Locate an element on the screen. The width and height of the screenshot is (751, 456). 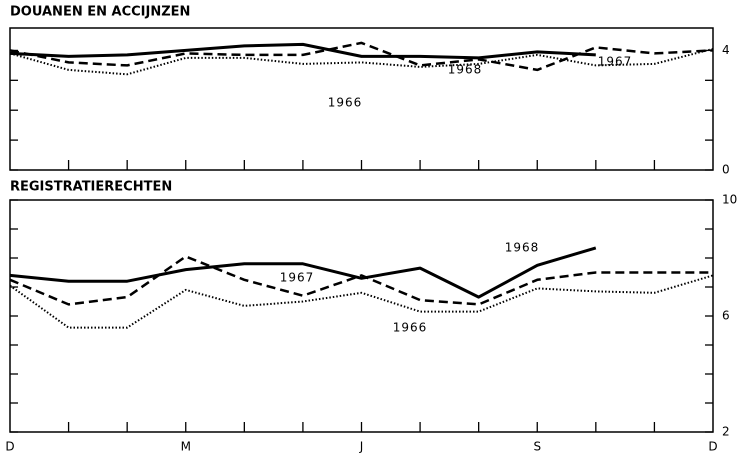
x-tick-label: J is located at coordinates (361, 447).